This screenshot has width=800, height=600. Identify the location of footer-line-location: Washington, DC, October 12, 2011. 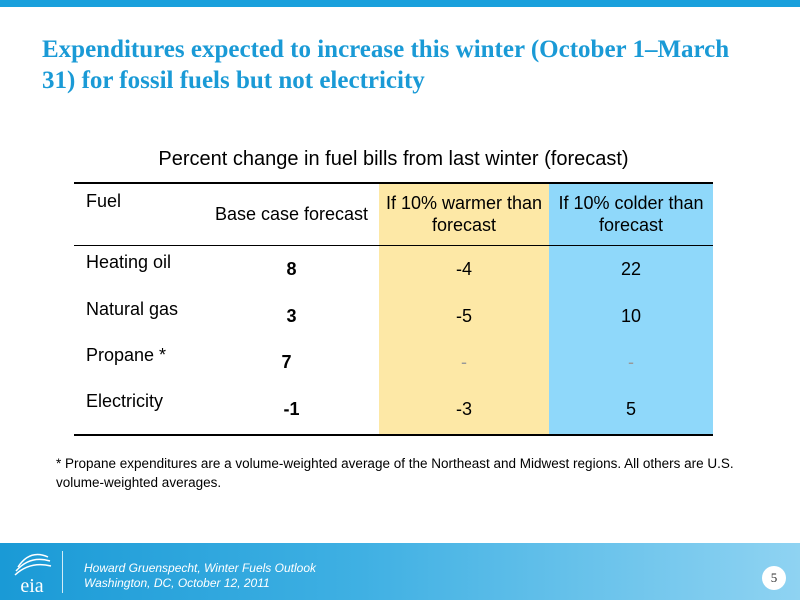
(177, 583).